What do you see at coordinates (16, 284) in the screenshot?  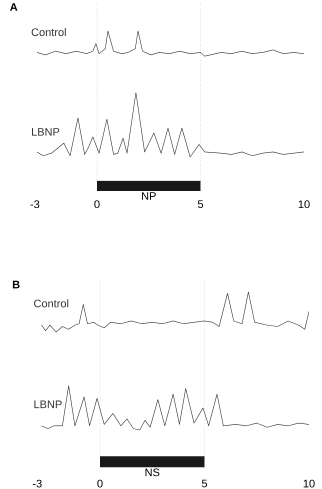 I see `chart-title: B` at bounding box center [16, 284].